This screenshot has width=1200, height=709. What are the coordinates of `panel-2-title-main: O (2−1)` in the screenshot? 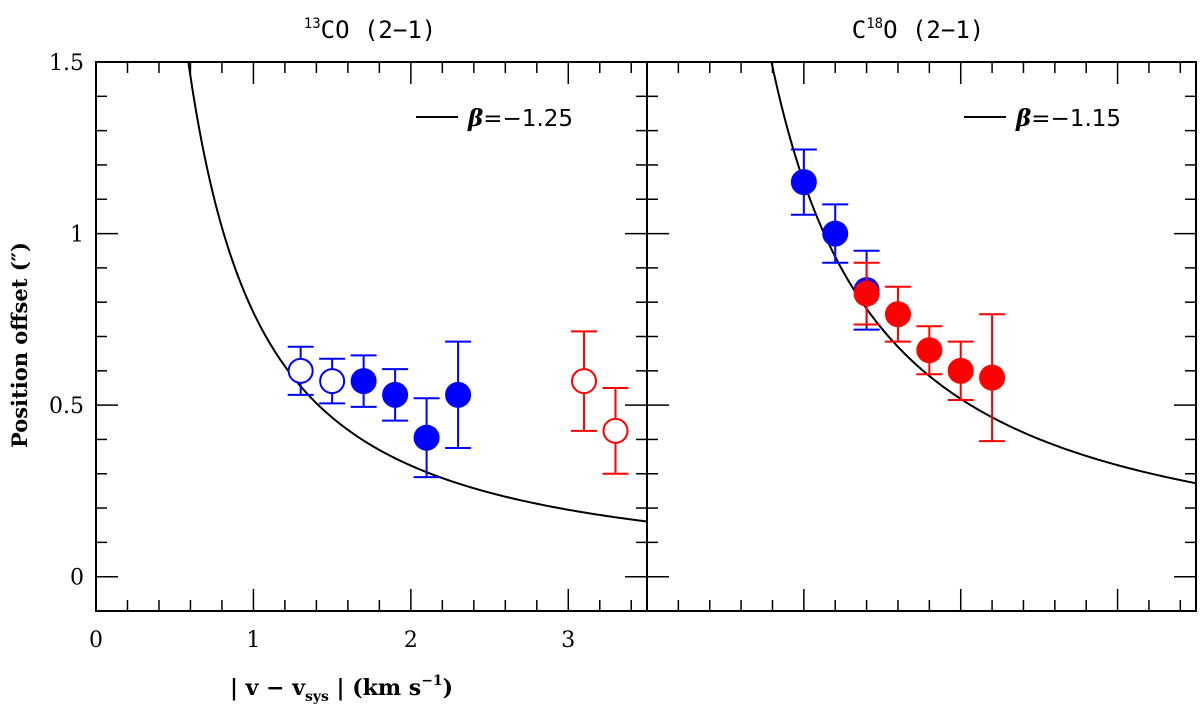 It's located at (933, 30).